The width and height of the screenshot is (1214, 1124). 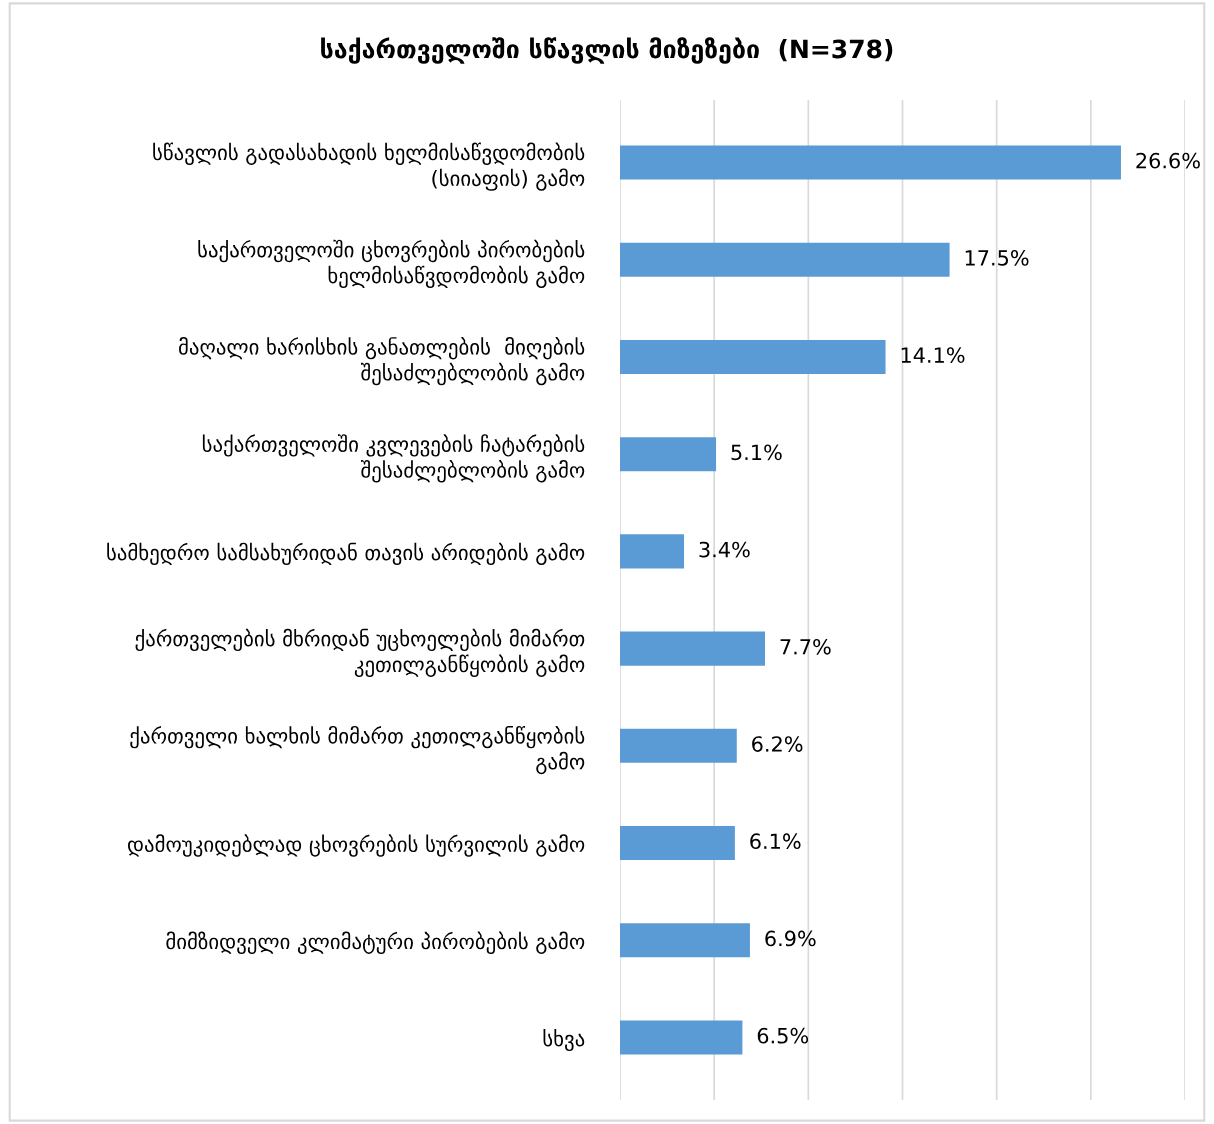 I want to click on y-tick-label: მაღალი ხარისხის განათლების მიღების შესაძლებლობის გამო, so click(x=382, y=361).